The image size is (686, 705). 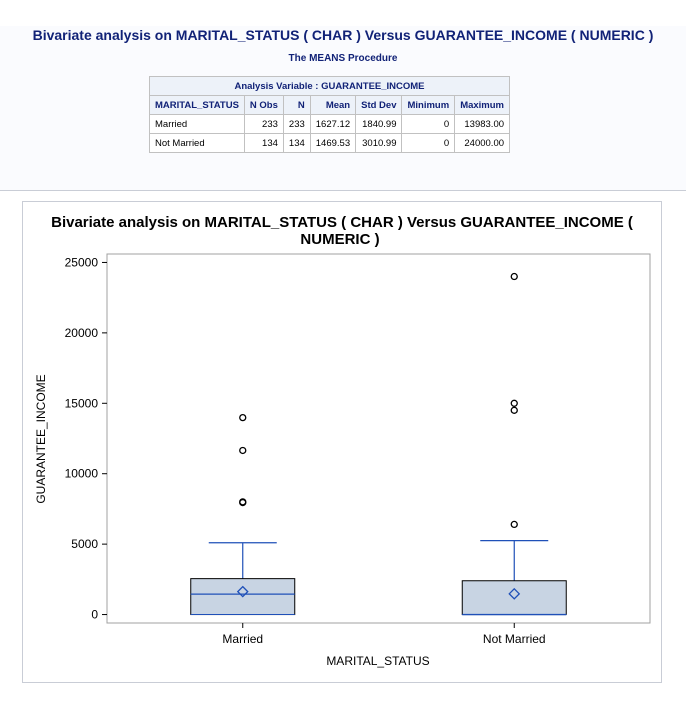 I want to click on table-caption: Analysis Variable : GUARANTEE_INCOME, so click(x=329, y=86).